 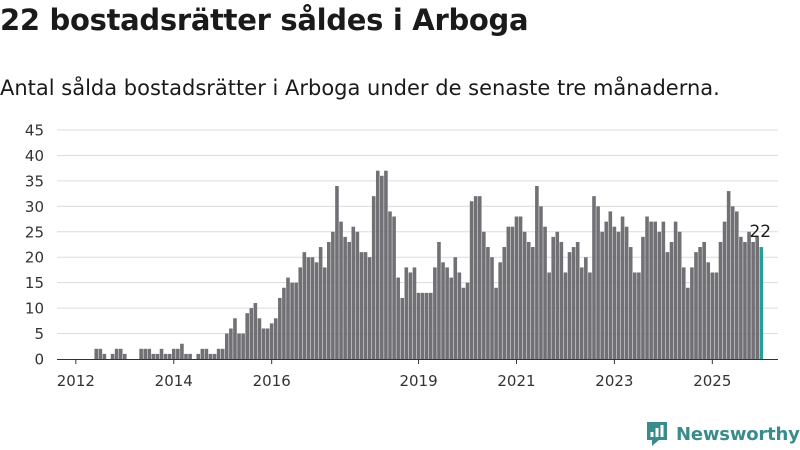 What do you see at coordinates (418, 381) in the screenshot?
I see `x-tick-label: 2019` at bounding box center [418, 381].